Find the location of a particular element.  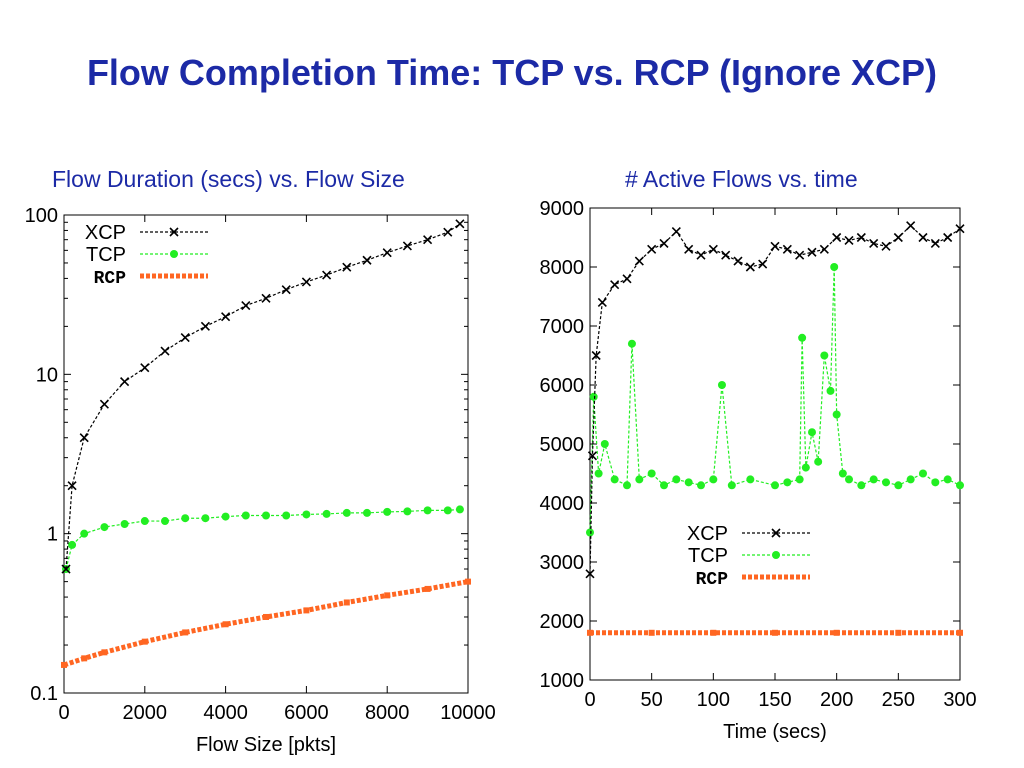

y-tick-label: 9000 is located at coordinates (562, 209).